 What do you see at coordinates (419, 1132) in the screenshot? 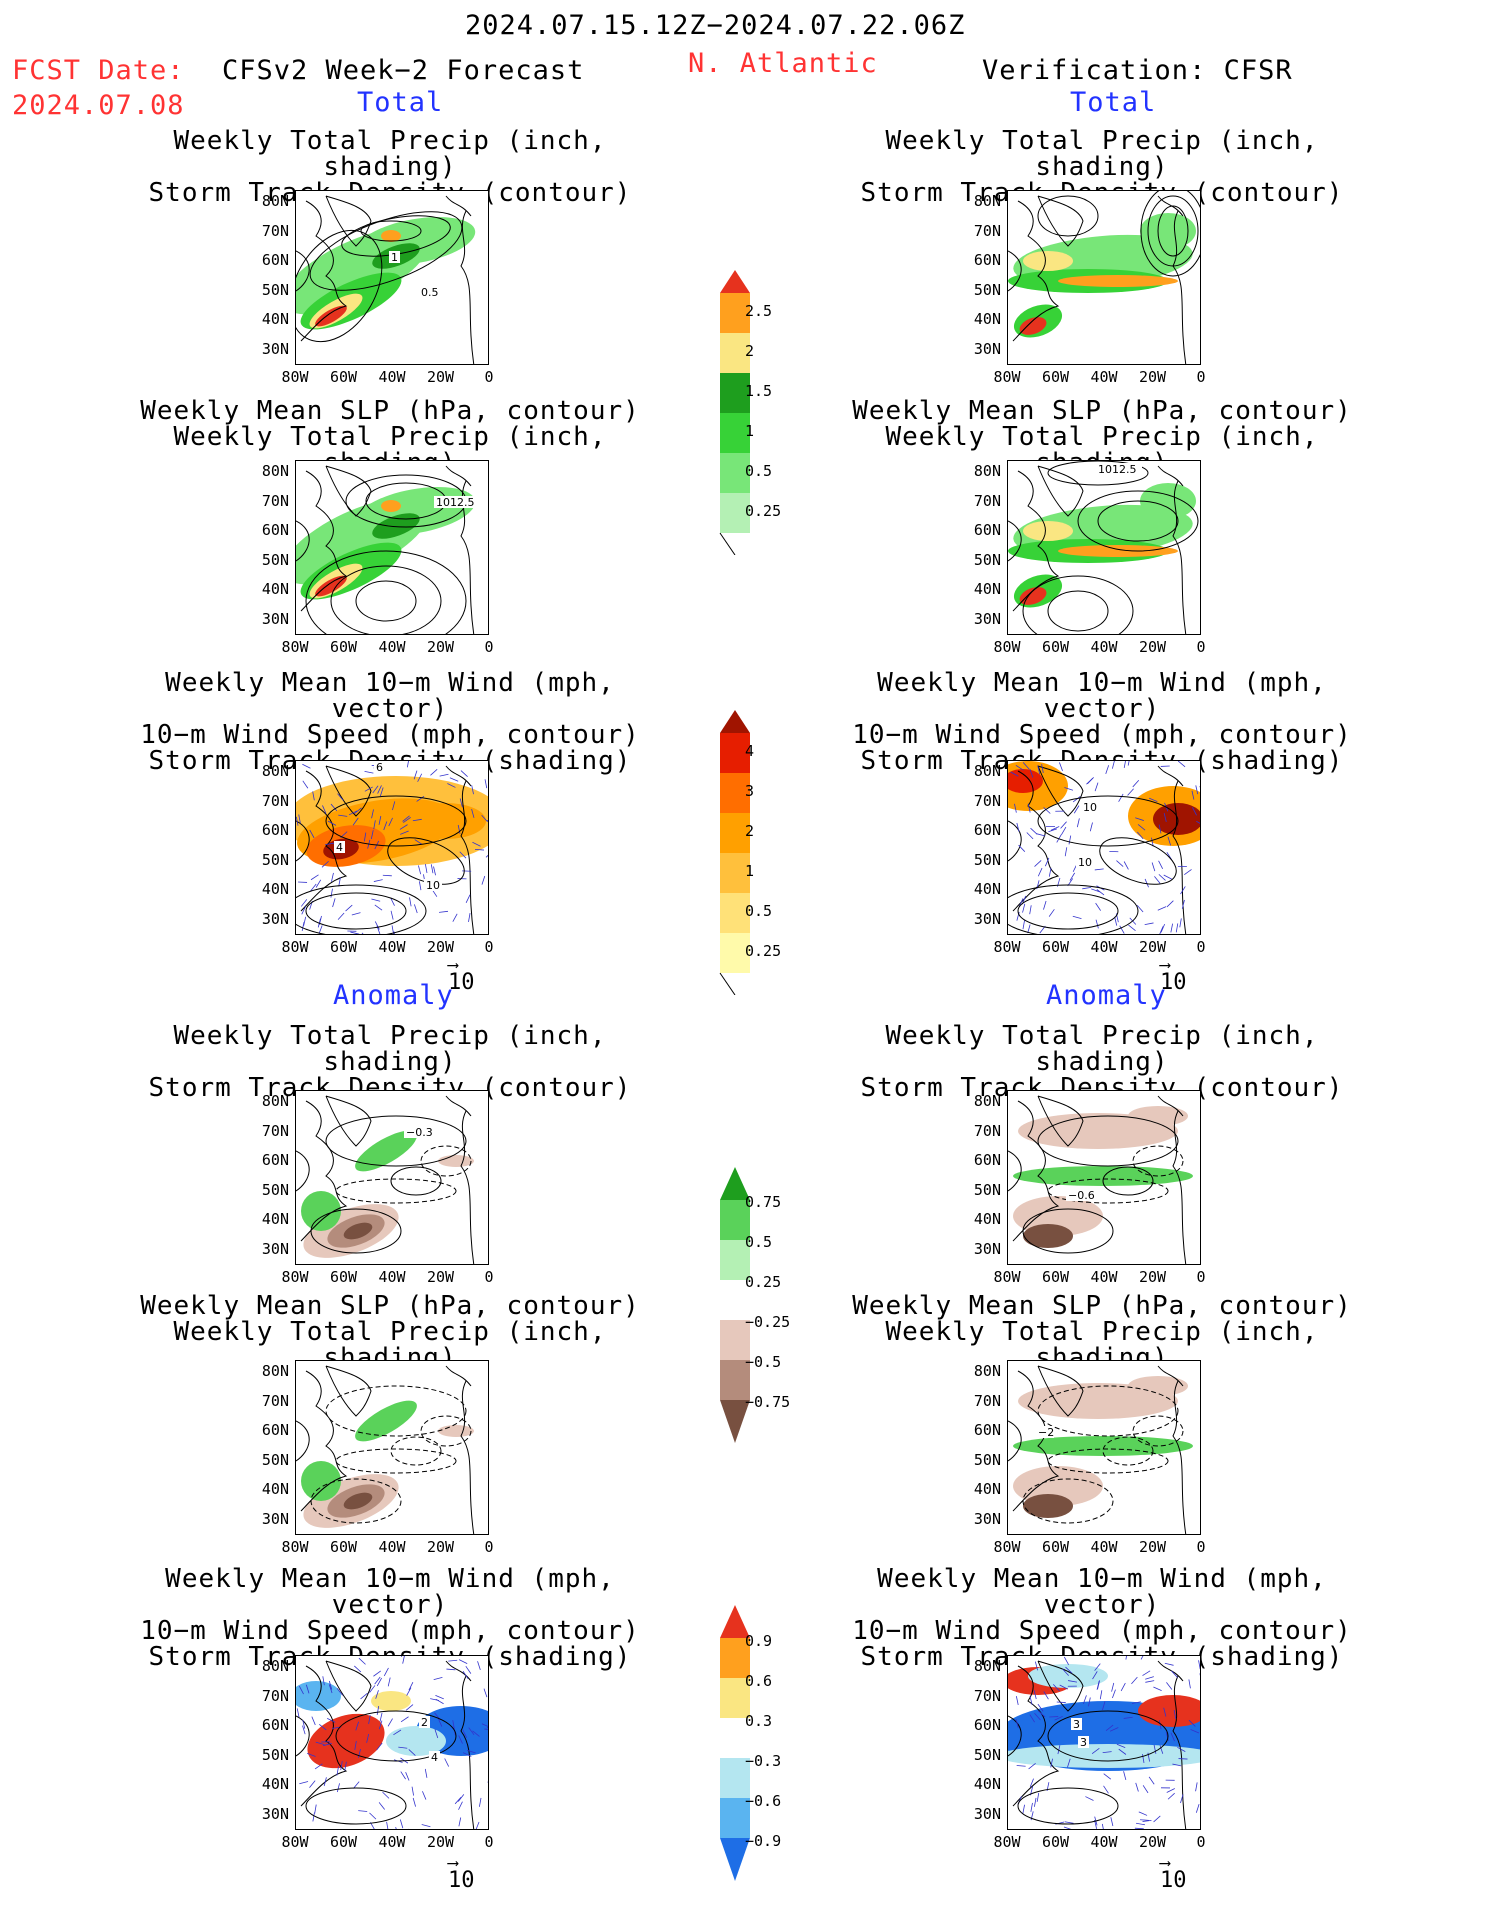
I see `contour-label: −0.3` at bounding box center [419, 1132].